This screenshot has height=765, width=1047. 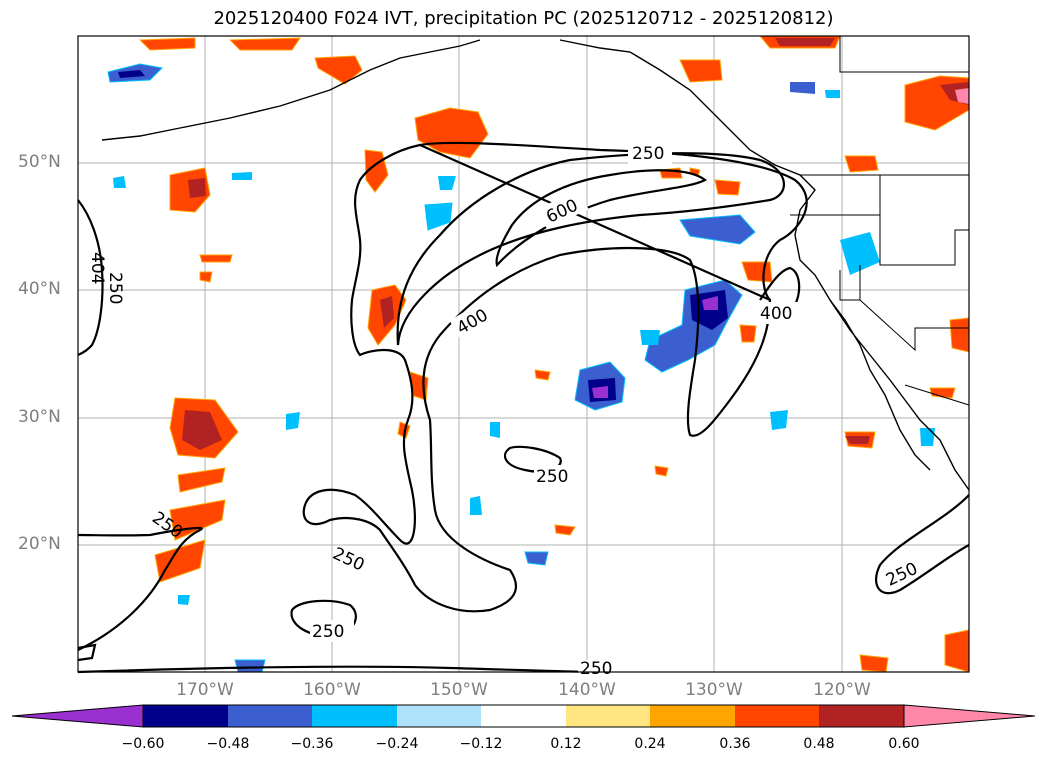 I want to click on borders, so click(x=880, y=221).